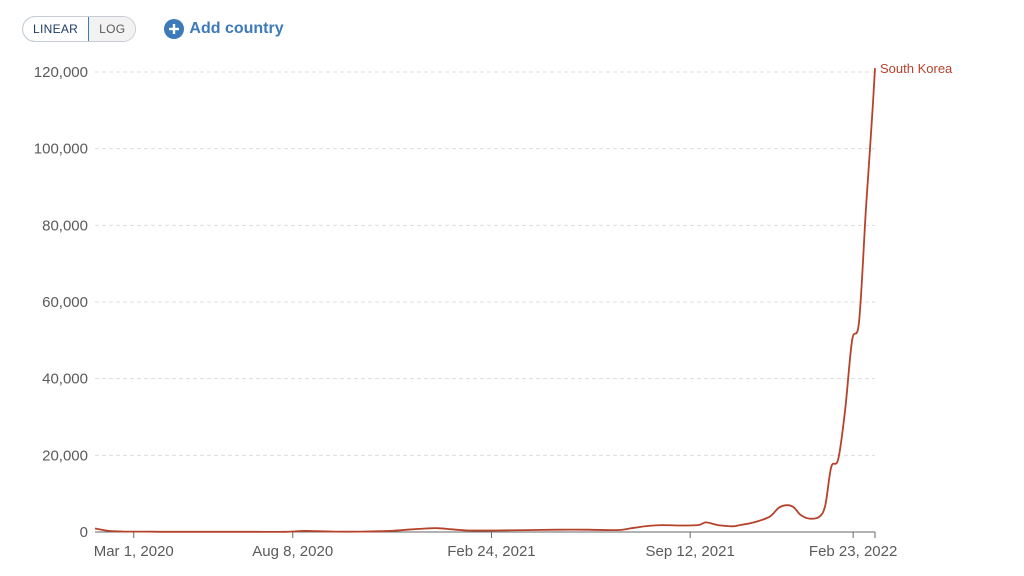 The height and width of the screenshot is (576, 1024). What do you see at coordinates (690, 551) in the screenshot?
I see `x-tick-label: Sep 12, 2021` at bounding box center [690, 551].